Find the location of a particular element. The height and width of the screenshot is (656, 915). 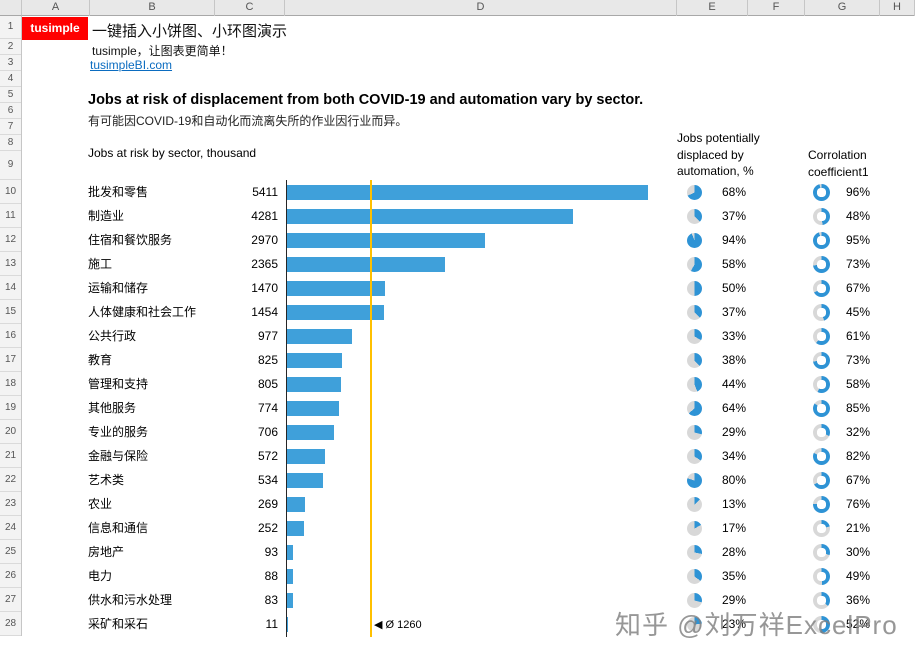

row-header-22: 22 is located at coordinates (10, 480).